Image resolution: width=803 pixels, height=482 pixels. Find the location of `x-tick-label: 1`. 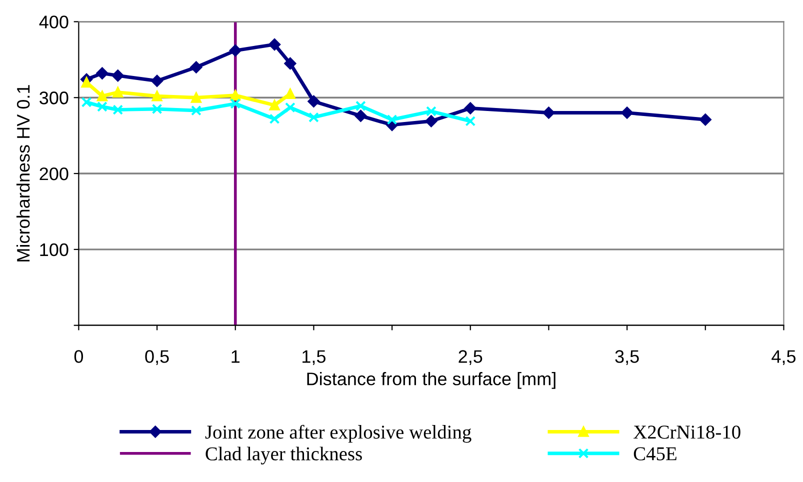

x-tick-label: 1 is located at coordinates (236, 356).